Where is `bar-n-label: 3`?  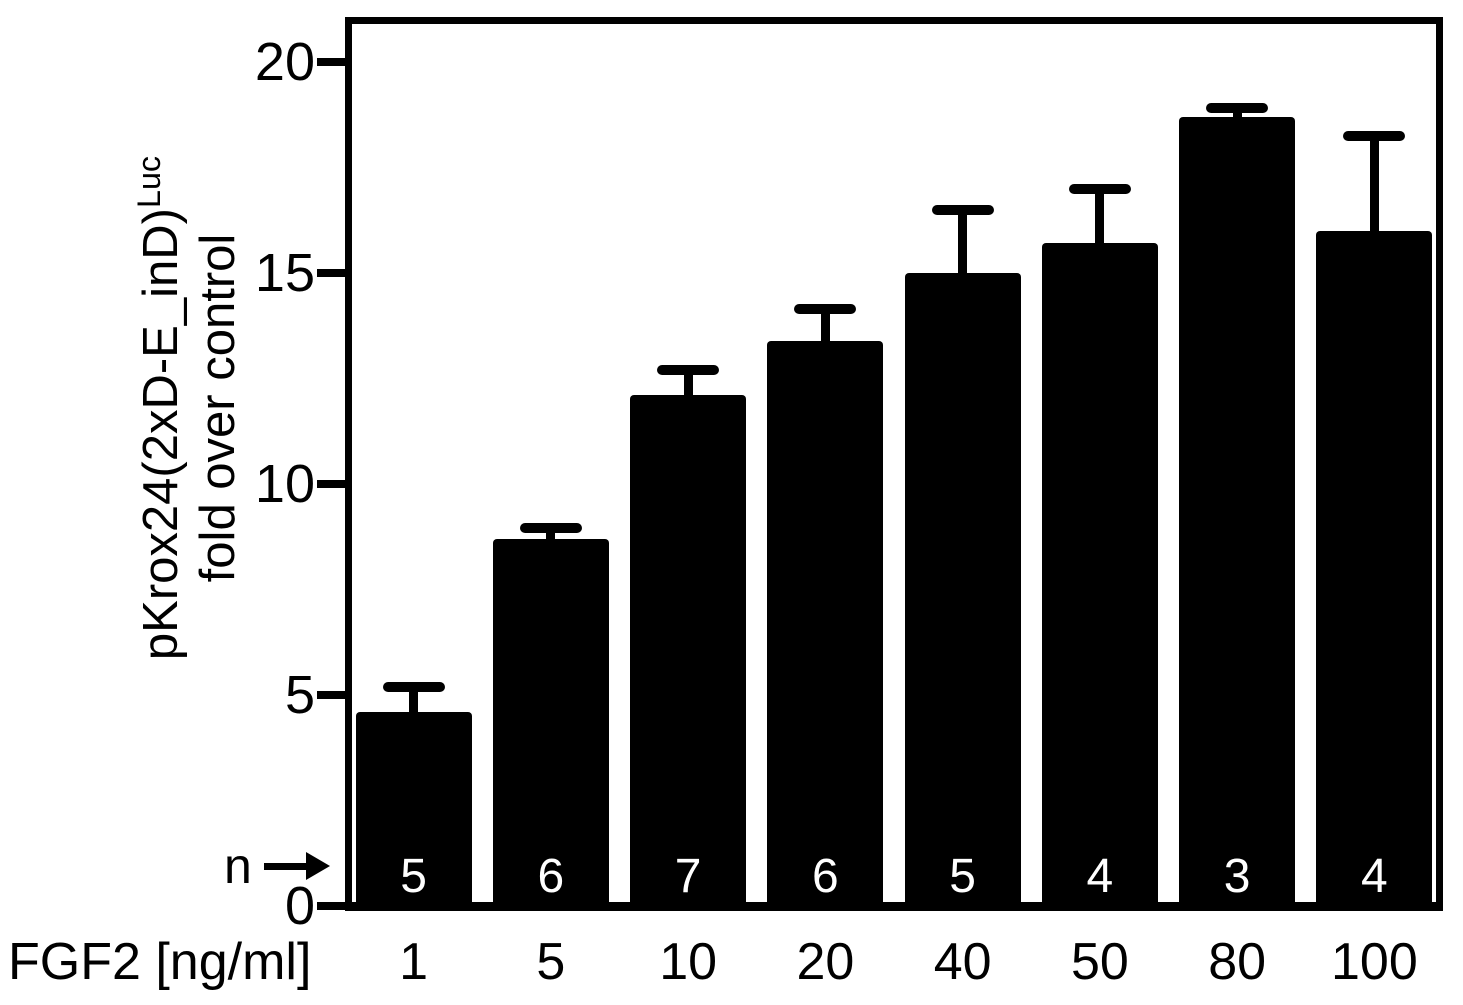
bar-n-label: 3 is located at coordinates (1237, 876).